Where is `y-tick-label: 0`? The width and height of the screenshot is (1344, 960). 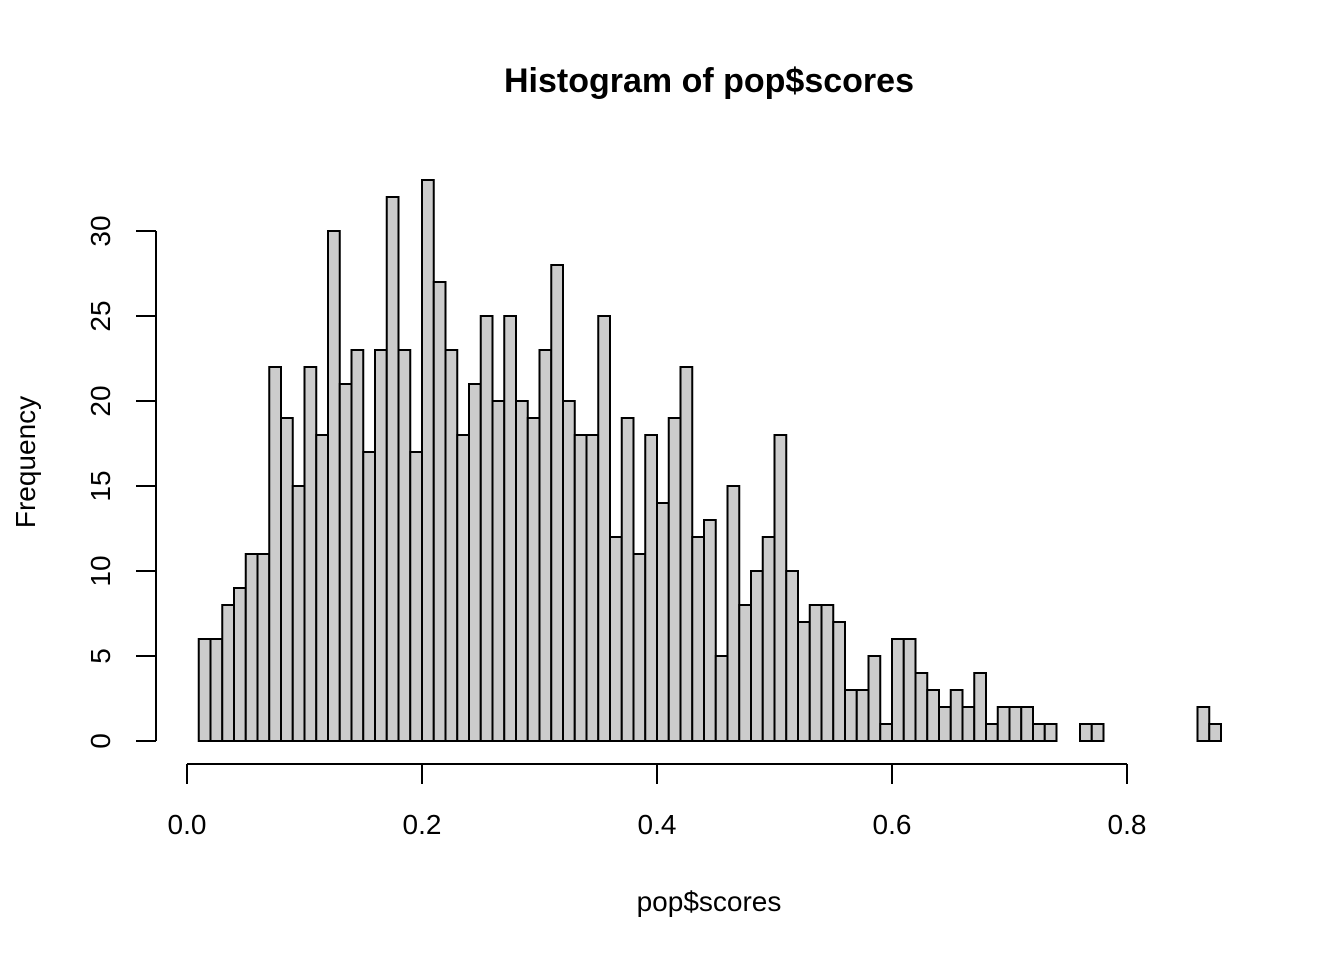
y-tick-label: 0 is located at coordinates (100, 741).